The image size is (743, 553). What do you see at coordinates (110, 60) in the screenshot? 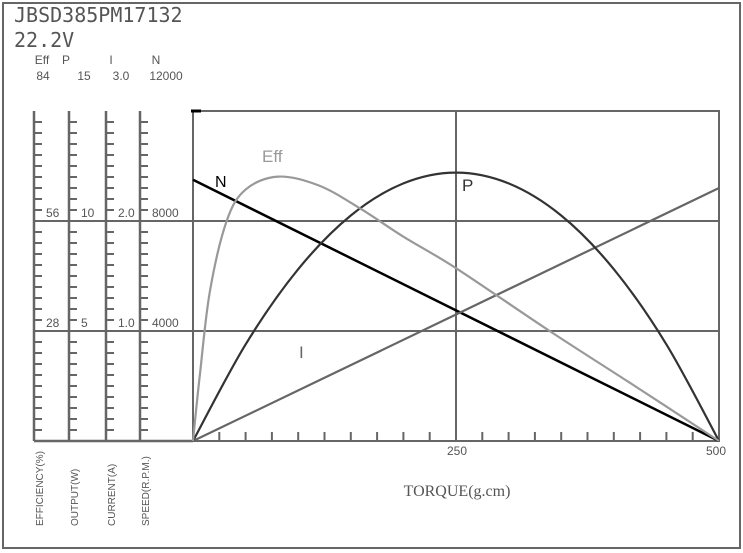
I see `scale-header-i: I` at bounding box center [110, 60].